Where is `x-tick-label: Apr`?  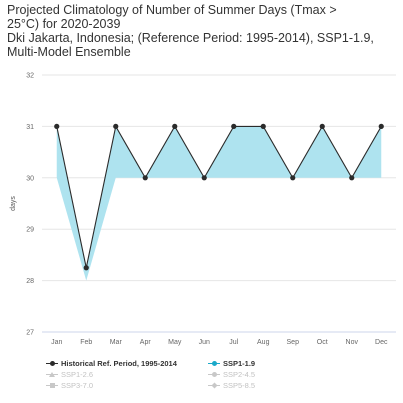 x-tick-label: Apr is located at coordinates (146, 342).